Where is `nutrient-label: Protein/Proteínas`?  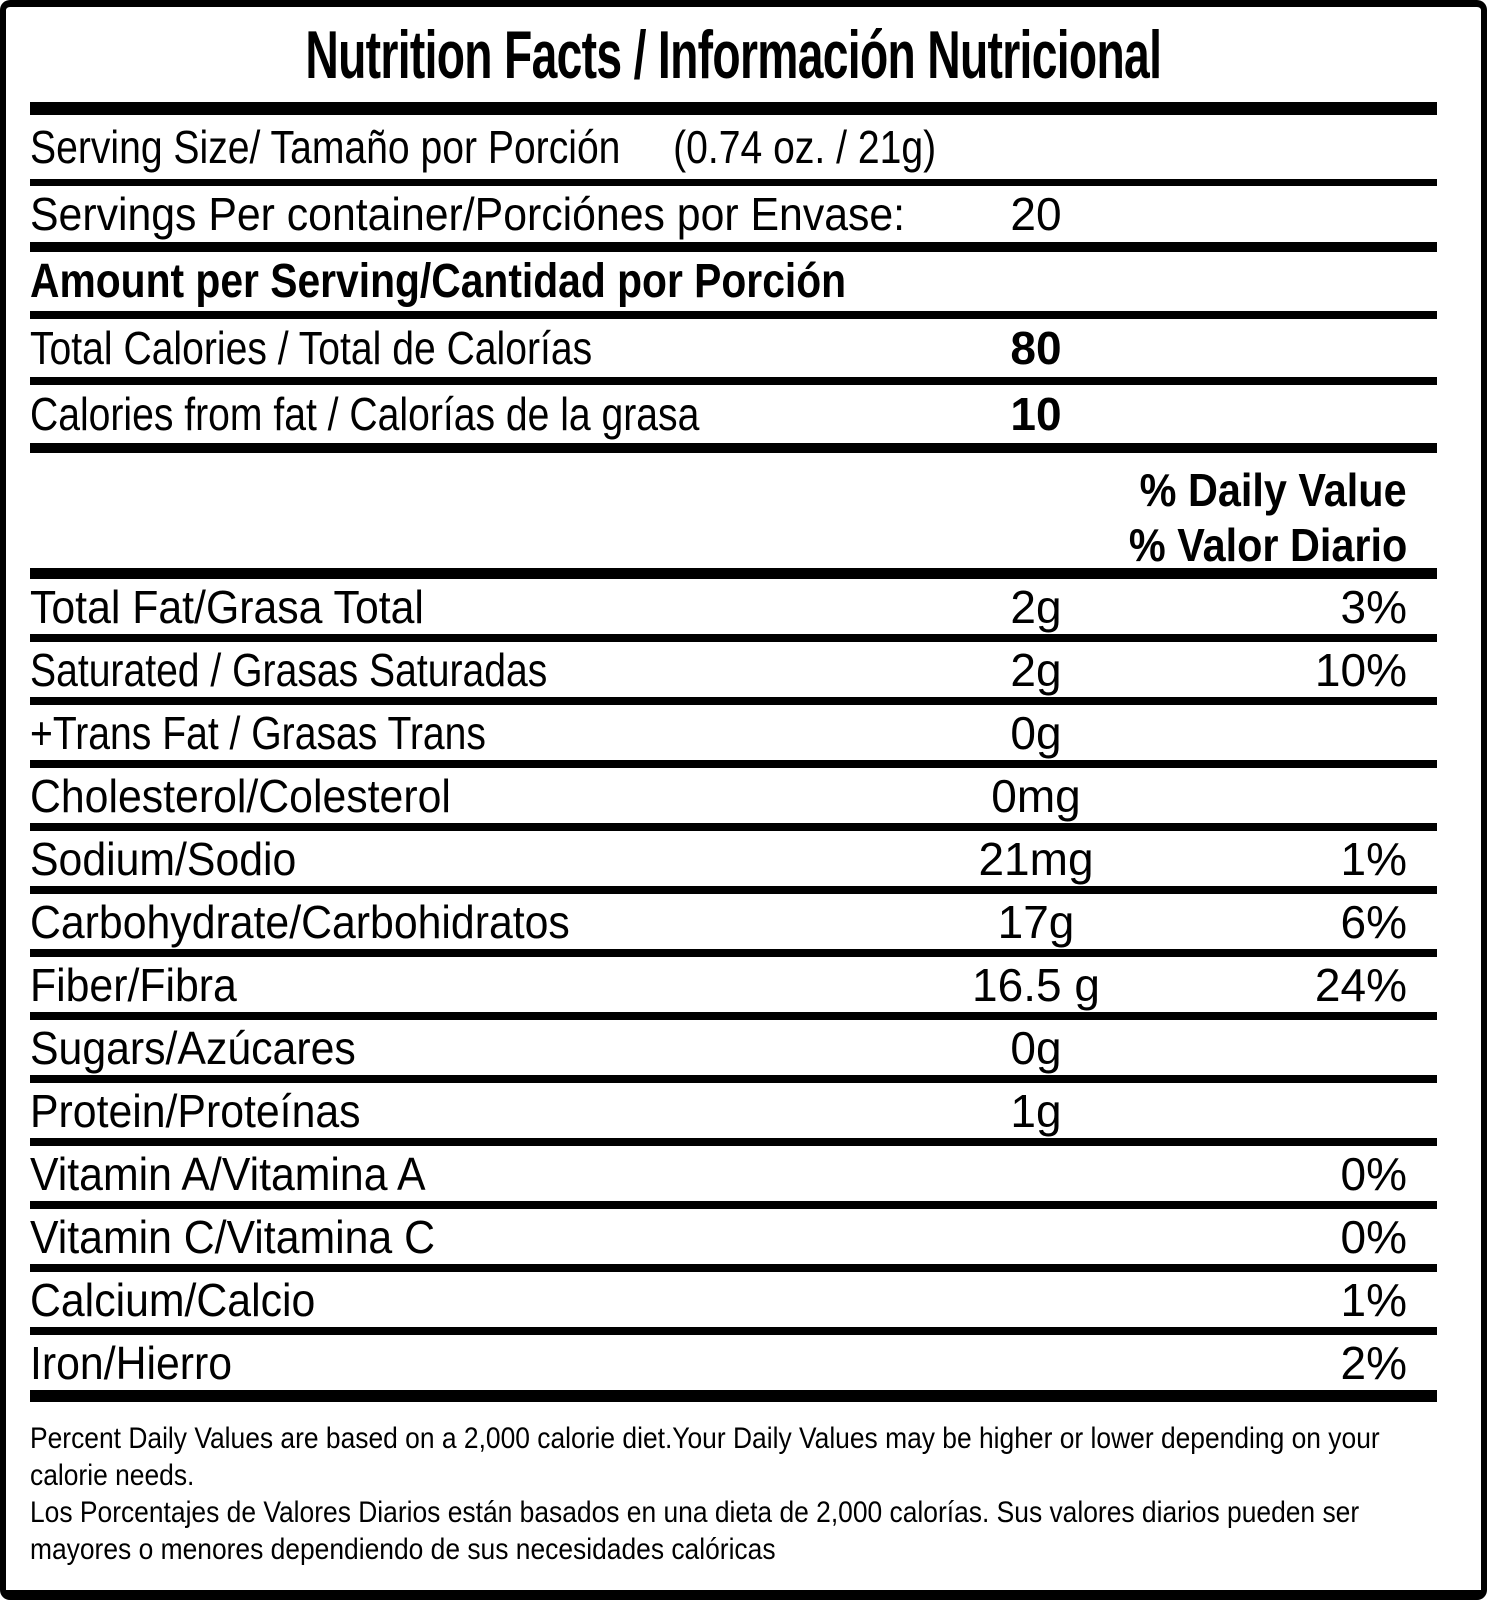 nutrient-label: Protein/Proteínas is located at coordinates (195, 1110).